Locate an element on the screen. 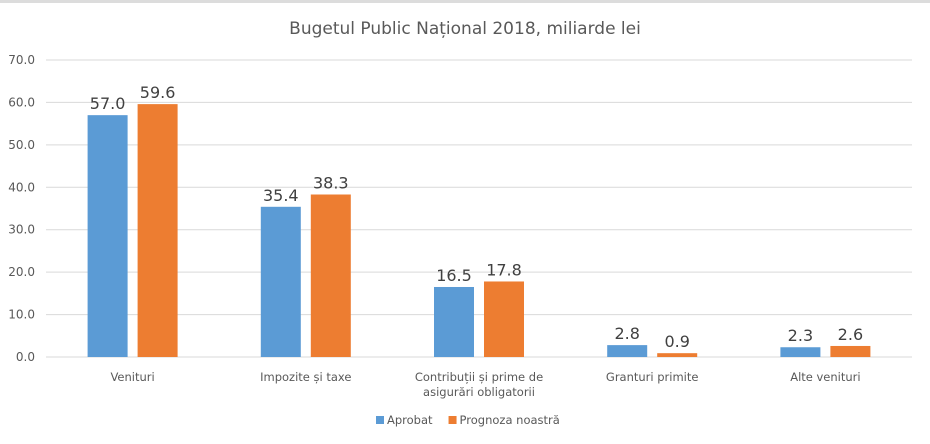 Image resolution: width=930 pixels, height=444 pixels. y-tick-label: 50.0 is located at coordinates (21, 145).